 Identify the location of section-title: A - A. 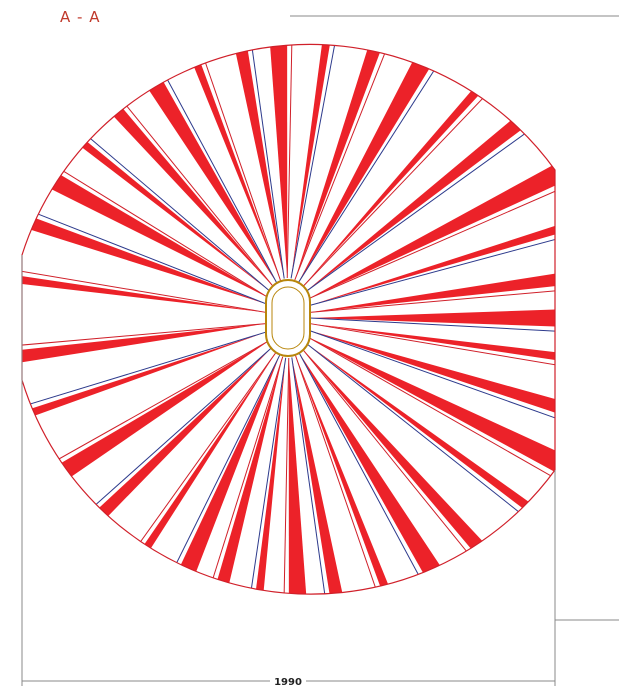
(80, 17).